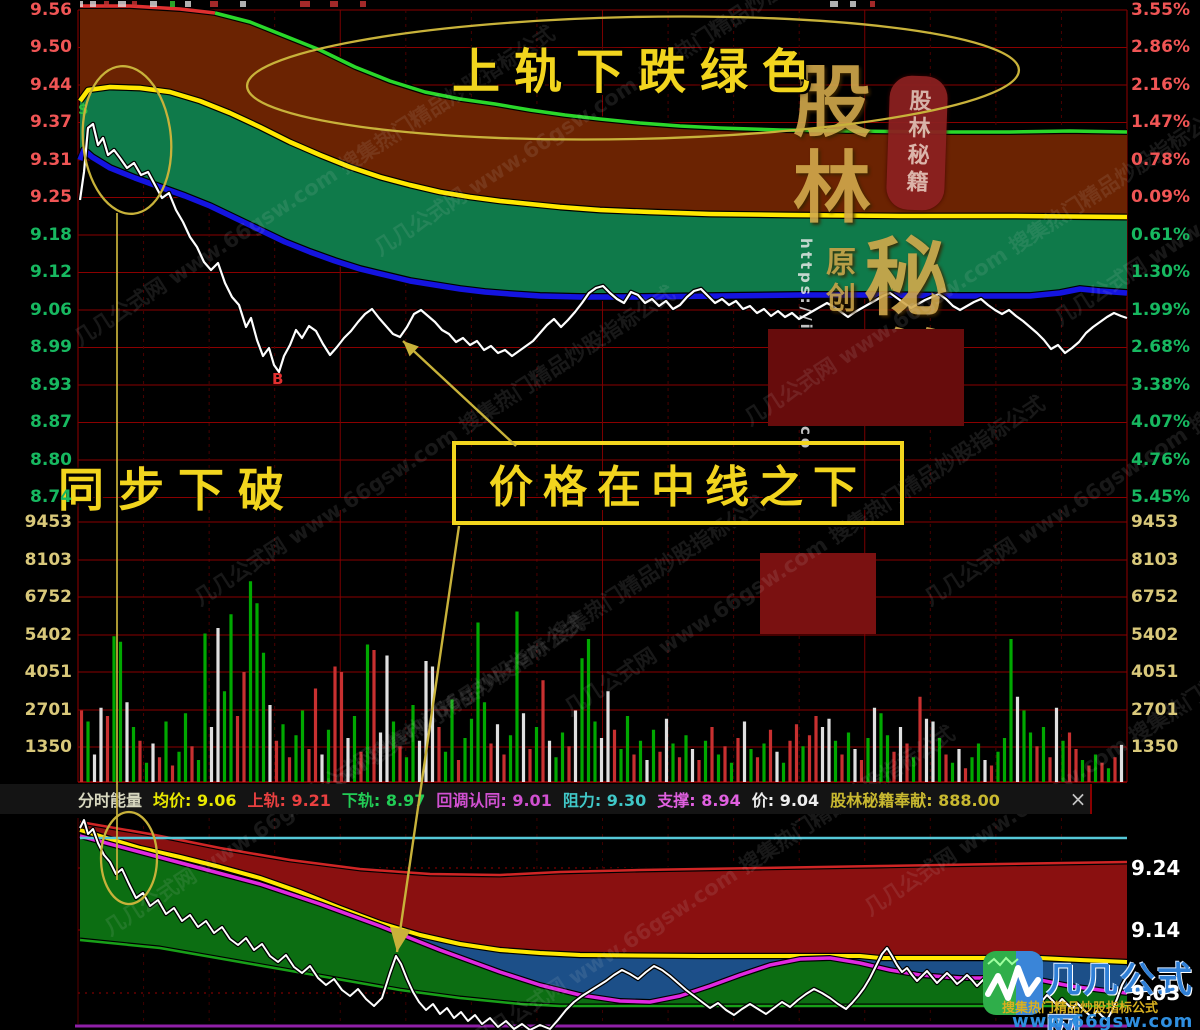 This screenshot has height=1030, width=1200. I want to click on sync-vertical-line, so click(117, 546).